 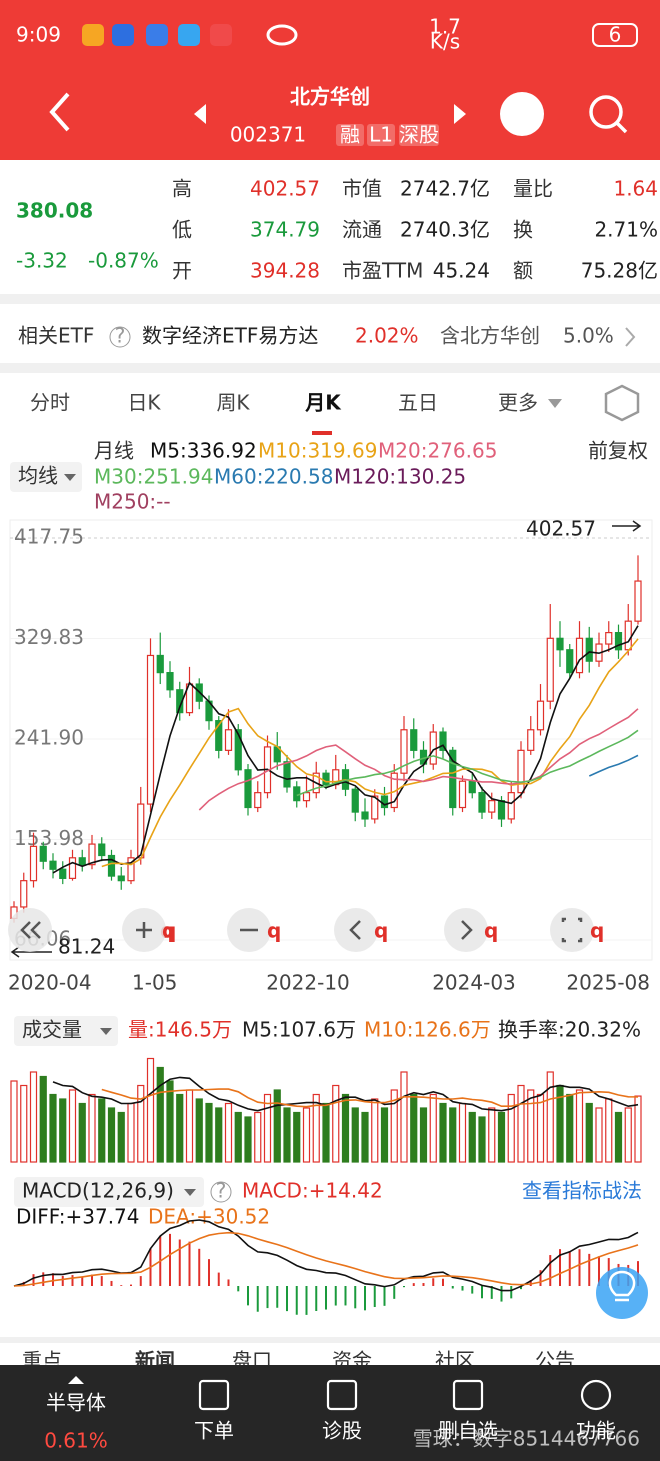 I want to click on ma-value: M5:336.92, so click(x=203, y=451).